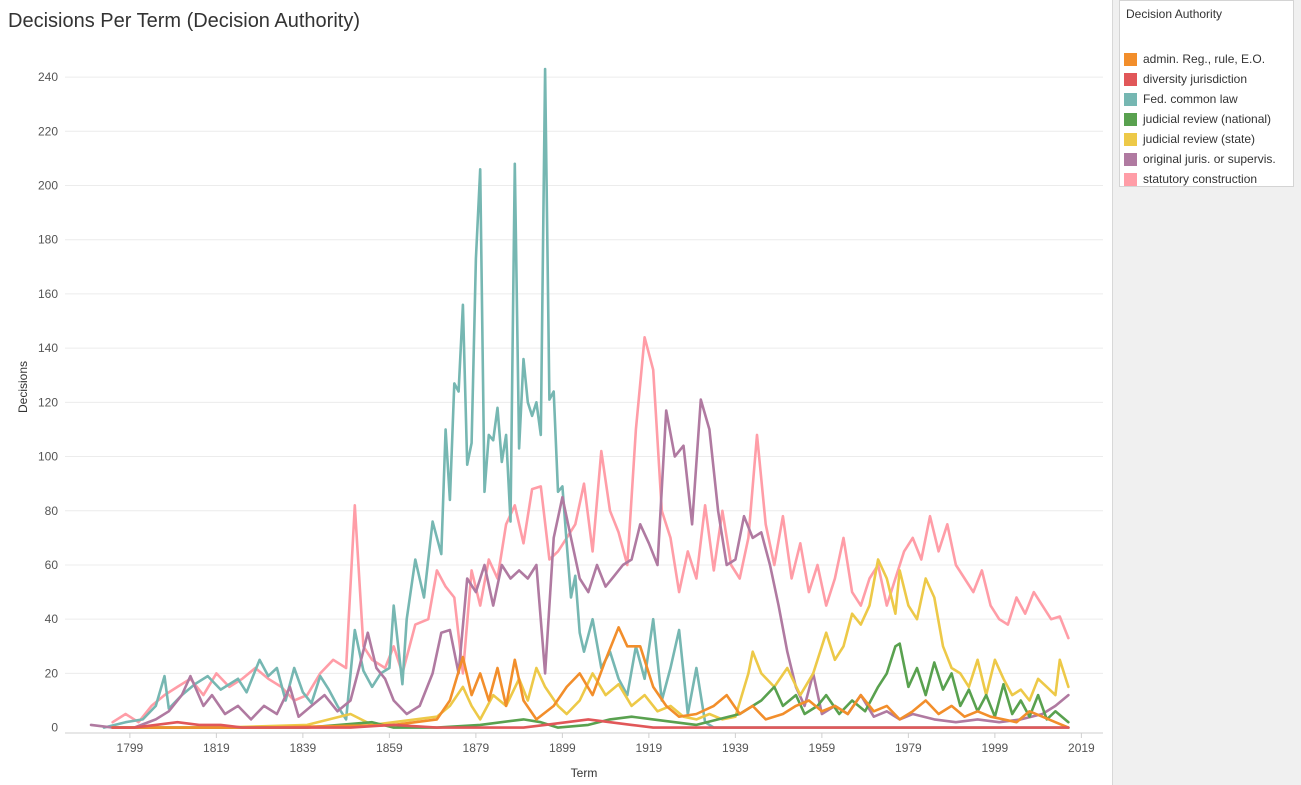 Image resolution: width=1301 pixels, height=785 pixels. I want to click on y-tick-label: 240, so click(48, 77).